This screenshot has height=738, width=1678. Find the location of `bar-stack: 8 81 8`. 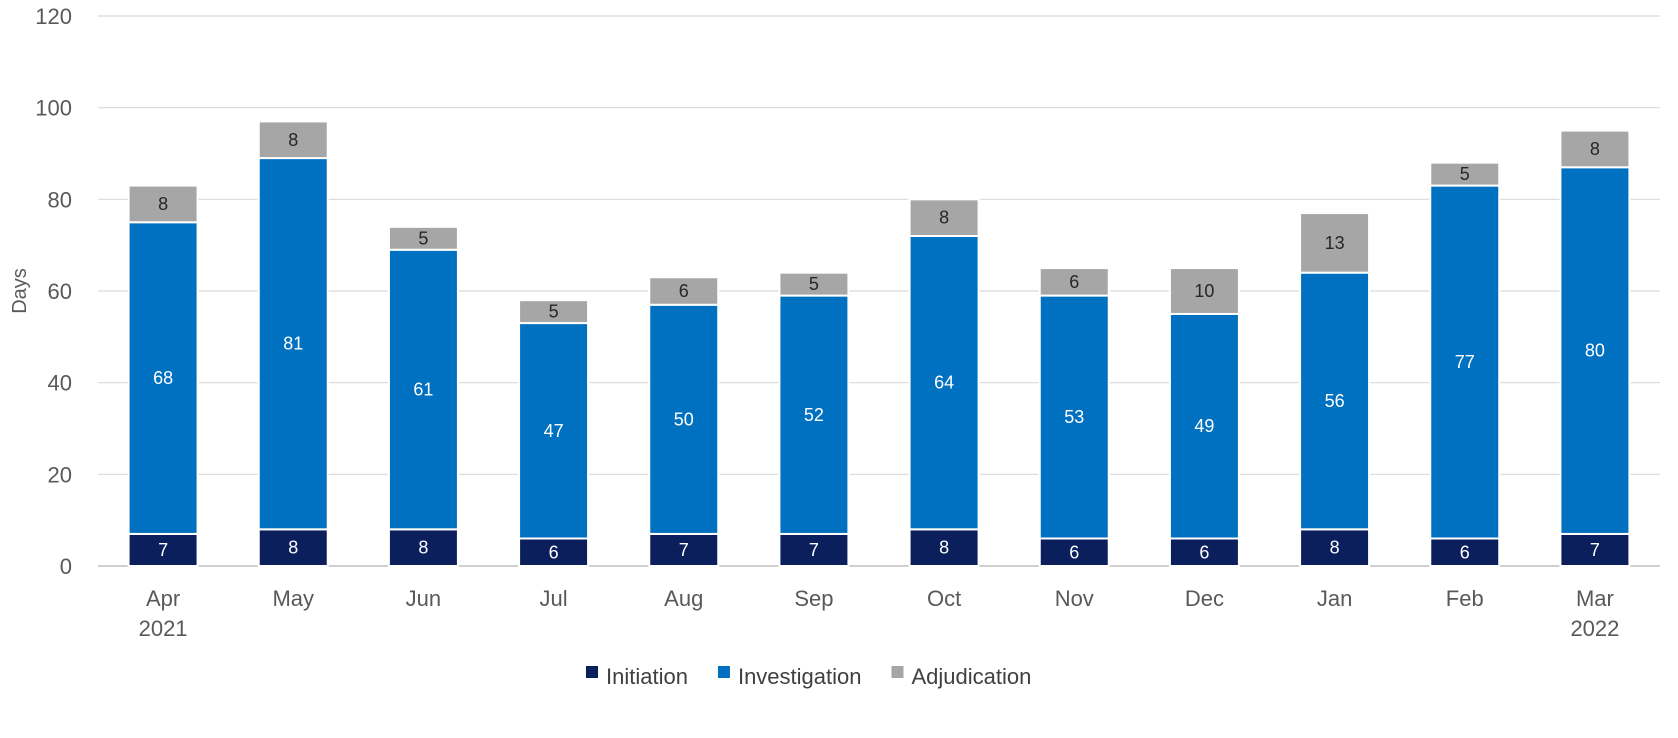

bar-stack: 8 81 8 is located at coordinates (293, 343).